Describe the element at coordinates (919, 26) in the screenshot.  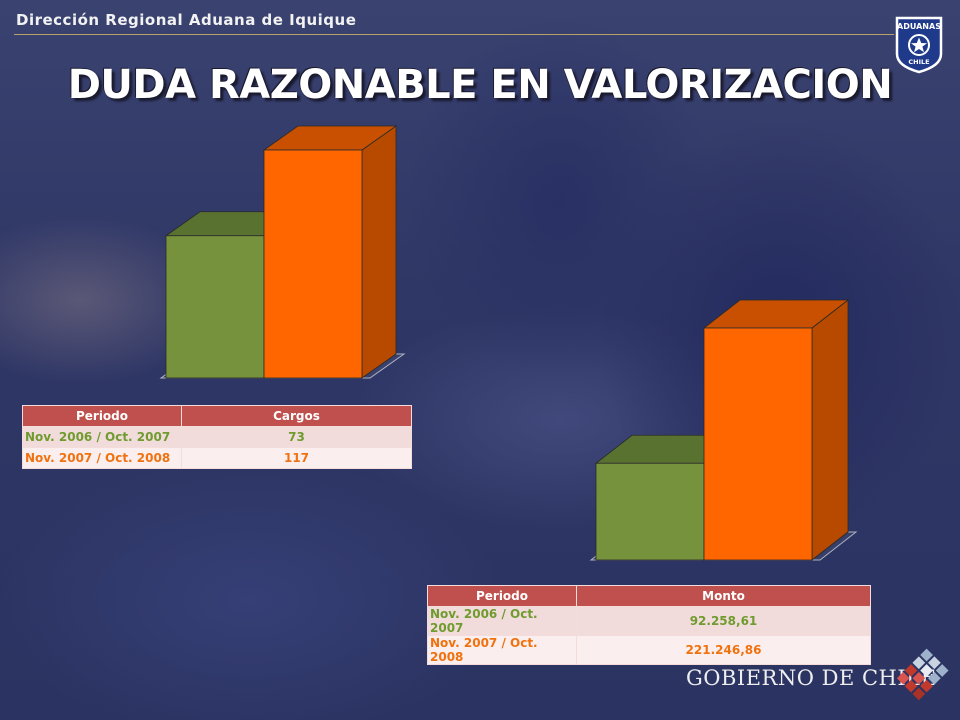
I see `aduanas-logo-top-text: ADUANAS` at that location.